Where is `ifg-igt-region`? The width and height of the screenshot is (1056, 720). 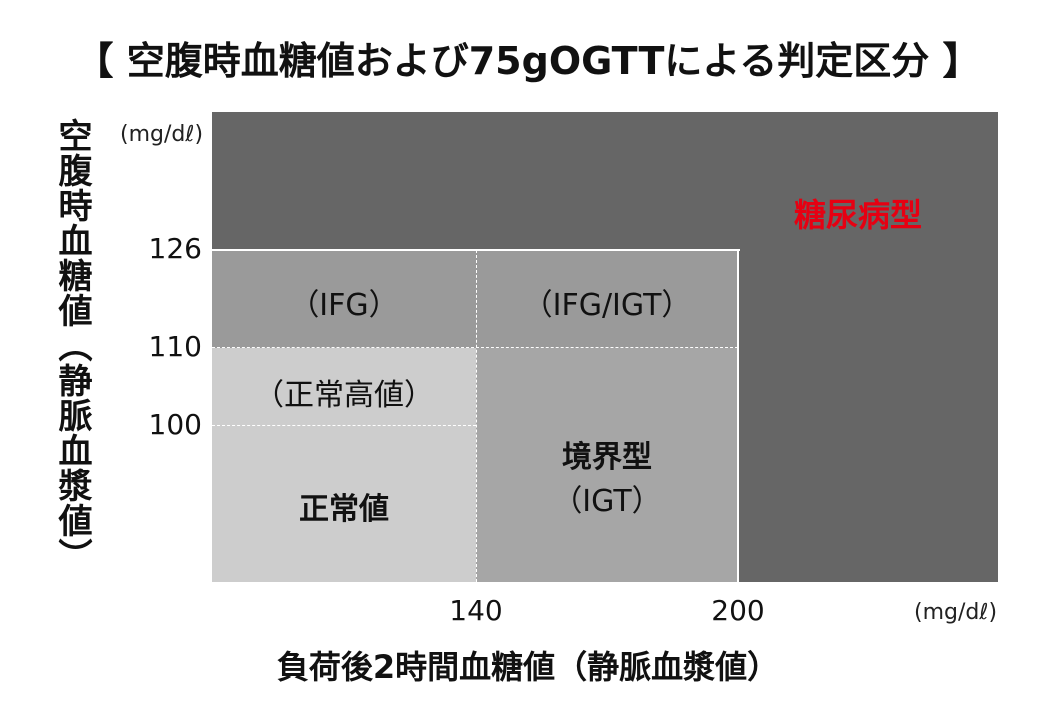 ifg-igt-region is located at coordinates (607, 299).